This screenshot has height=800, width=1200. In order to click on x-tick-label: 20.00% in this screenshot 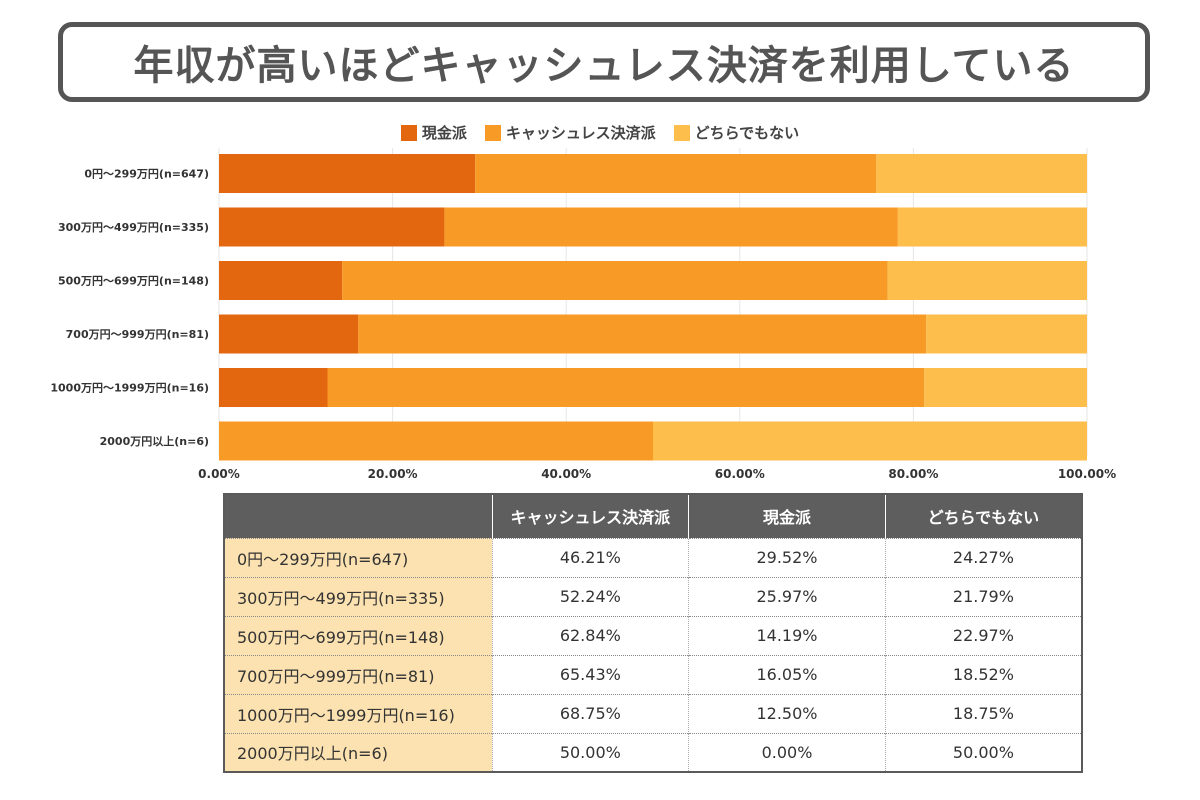, I will do `click(393, 474)`.